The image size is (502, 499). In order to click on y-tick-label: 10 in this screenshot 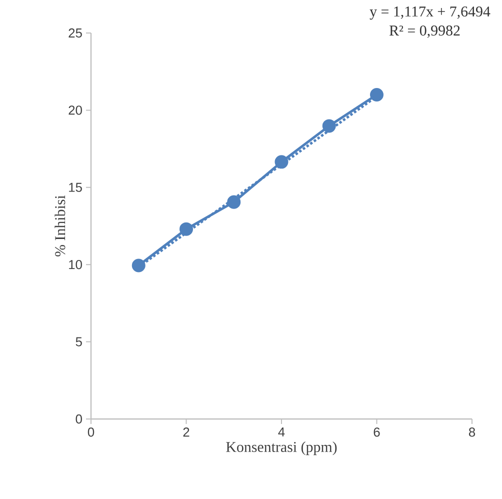, I will do `click(75, 265)`.